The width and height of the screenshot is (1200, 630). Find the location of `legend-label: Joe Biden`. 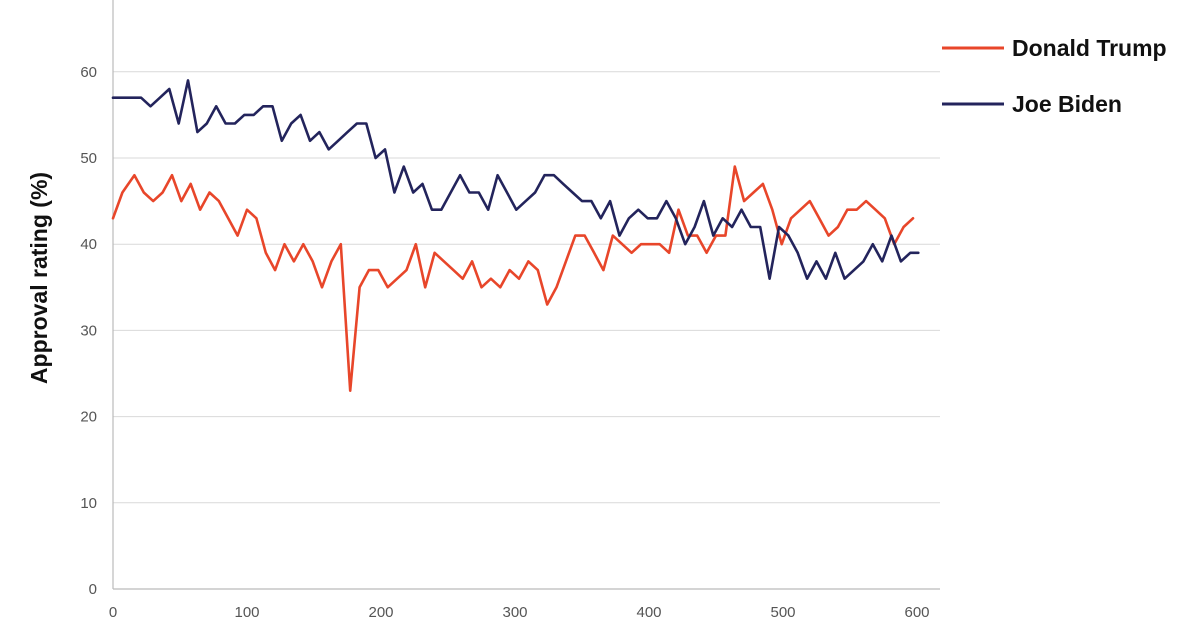

legend-label: Joe Biden is located at coordinates (1067, 104).